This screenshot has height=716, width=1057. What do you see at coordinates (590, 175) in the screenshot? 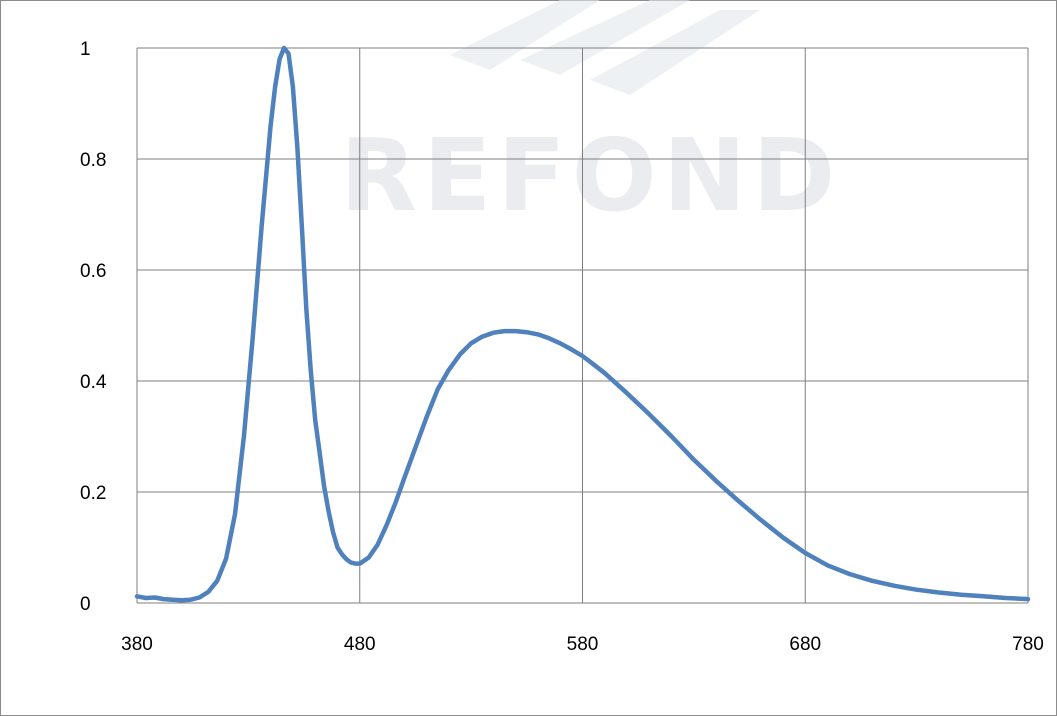
I see `watermark-text: REFOND` at bounding box center [590, 175].